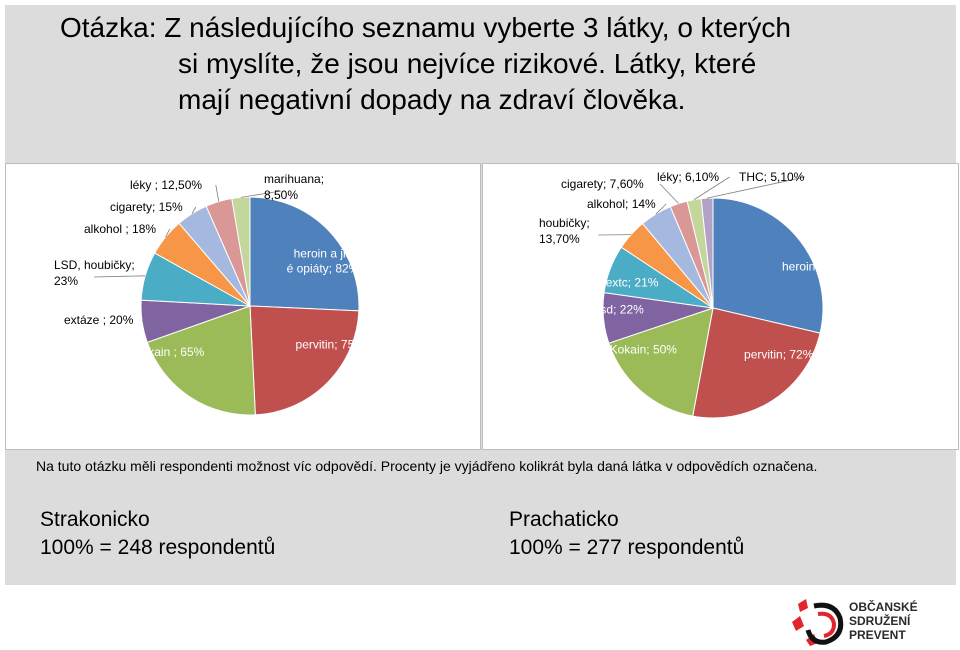 The height and width of the screenshot is (650, 960). I want to click on pie-data-label: lsd; 22%, so click(621, 310).